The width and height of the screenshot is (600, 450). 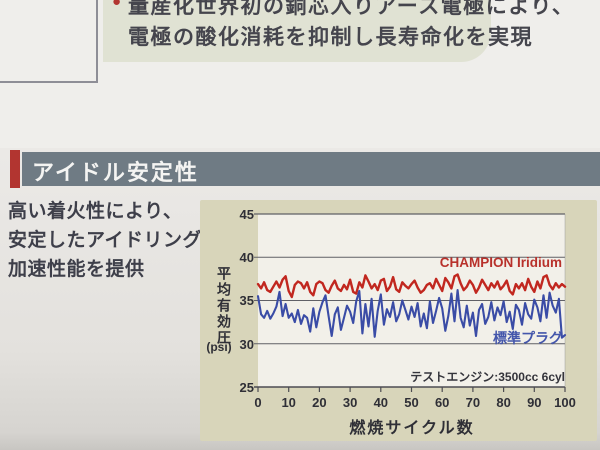 I want to click on section-box-outline, so click(x=49, y=41).